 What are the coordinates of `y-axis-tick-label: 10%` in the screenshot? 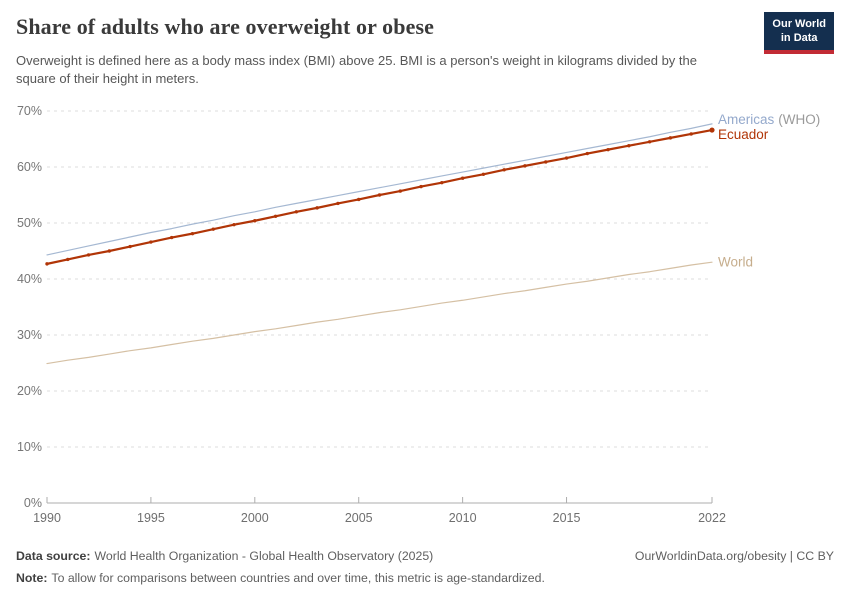 It's located at (29, 447).